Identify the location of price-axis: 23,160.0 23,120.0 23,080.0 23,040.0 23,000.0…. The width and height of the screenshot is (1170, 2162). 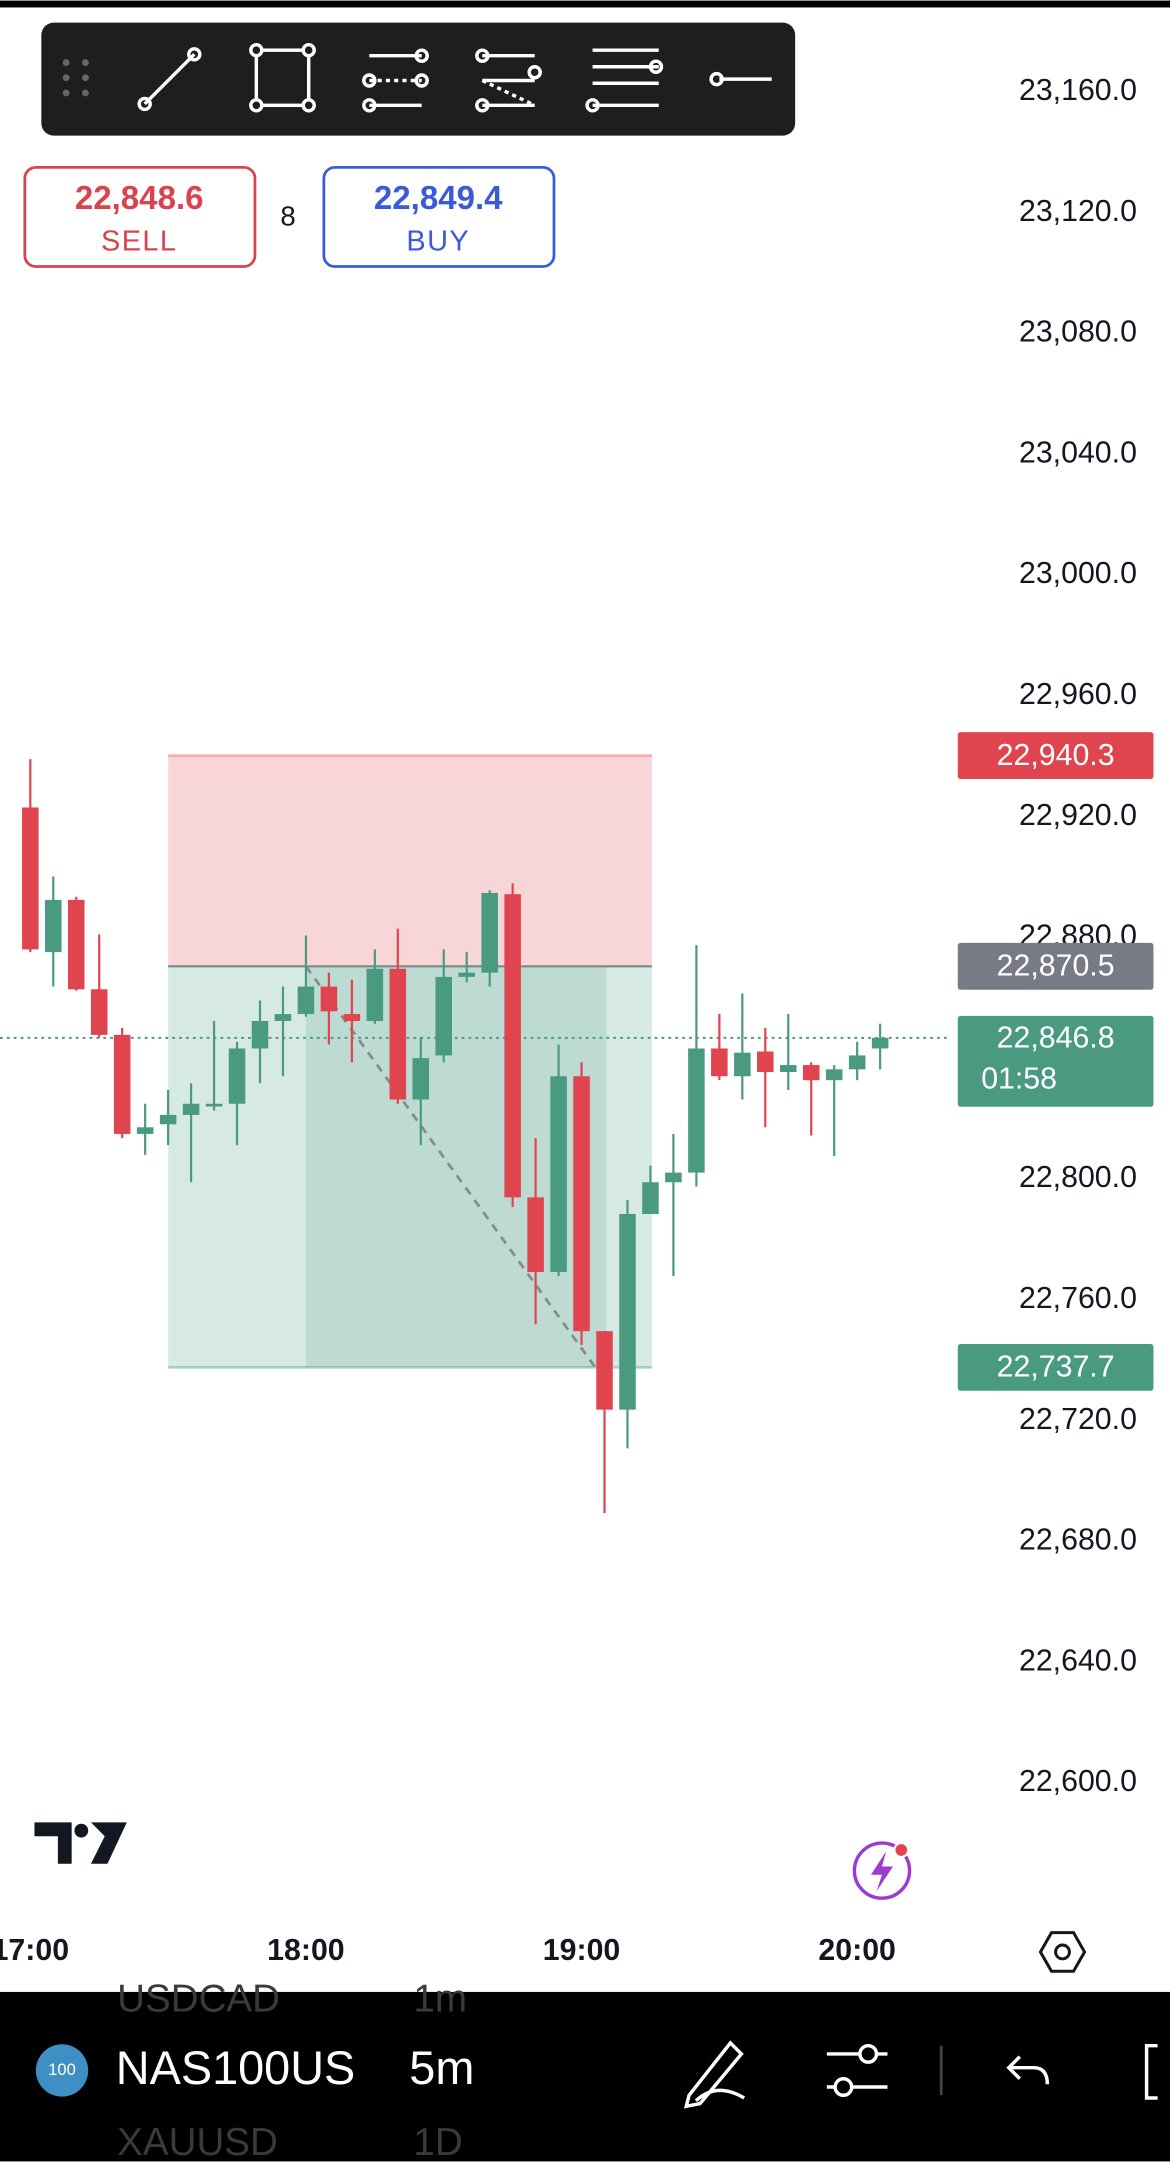
(1055, 936).